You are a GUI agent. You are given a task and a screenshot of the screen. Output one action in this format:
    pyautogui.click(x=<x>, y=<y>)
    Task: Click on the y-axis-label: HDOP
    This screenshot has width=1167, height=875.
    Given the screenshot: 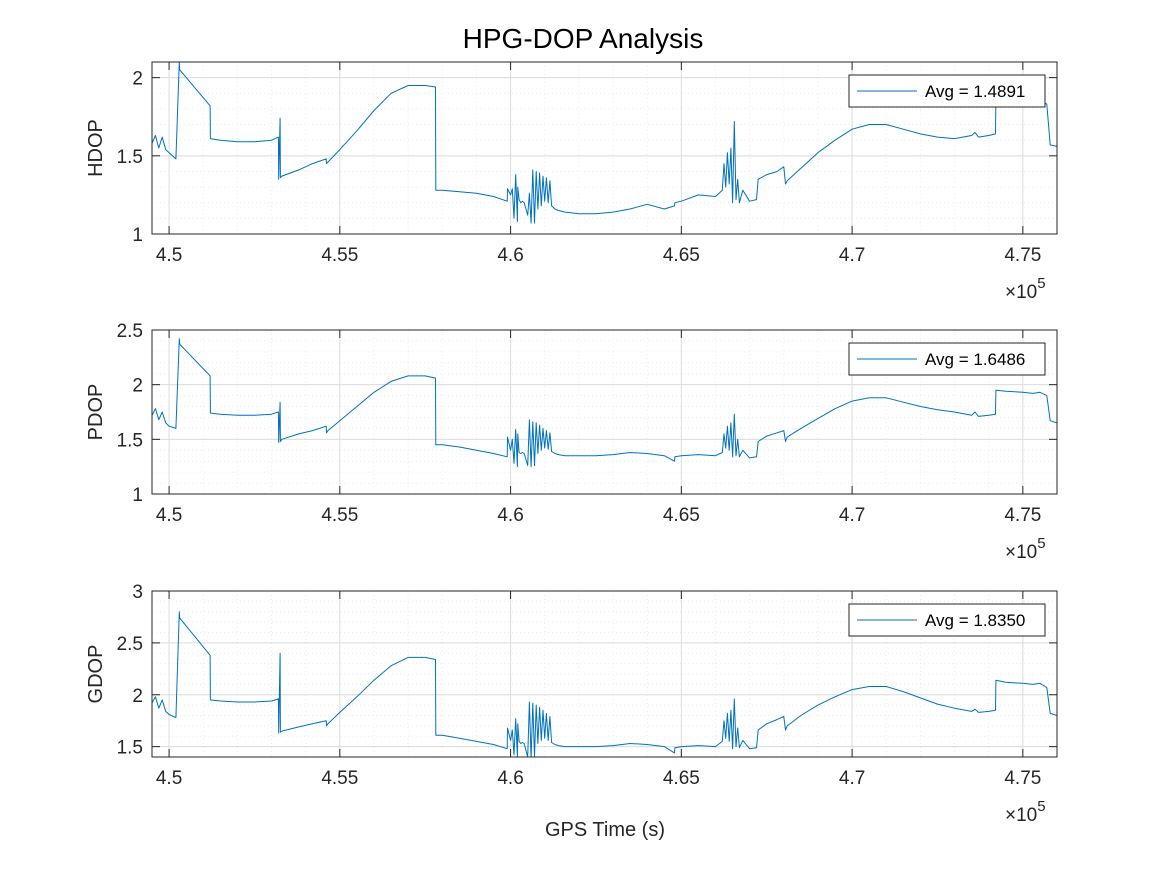 What is the action you would take?
    pyautogui.click(x=96, y=148)
    